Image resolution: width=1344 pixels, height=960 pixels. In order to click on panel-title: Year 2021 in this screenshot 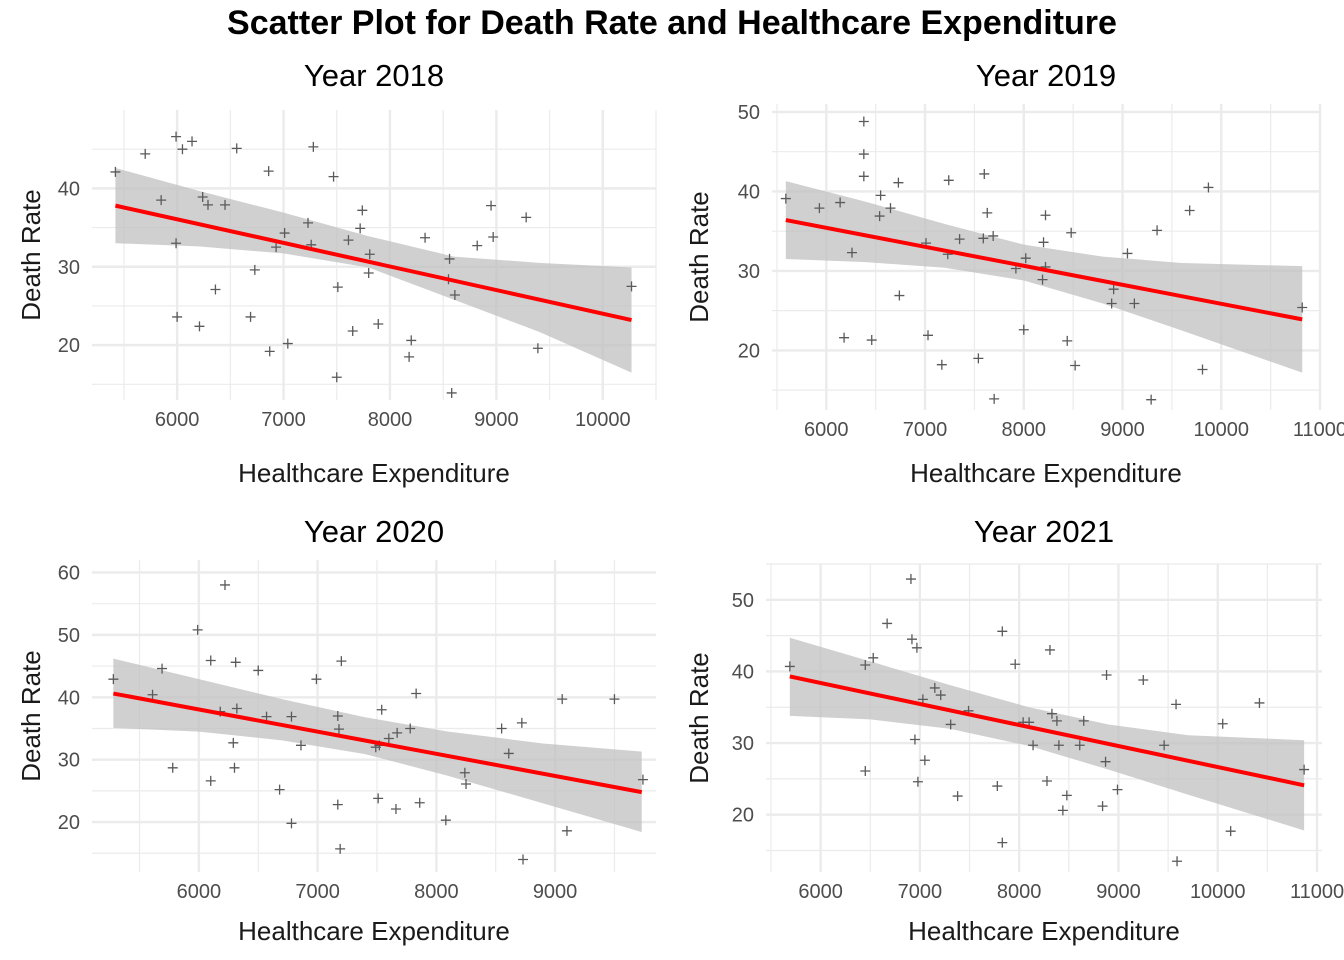, I will do `click(1044, 531)`.